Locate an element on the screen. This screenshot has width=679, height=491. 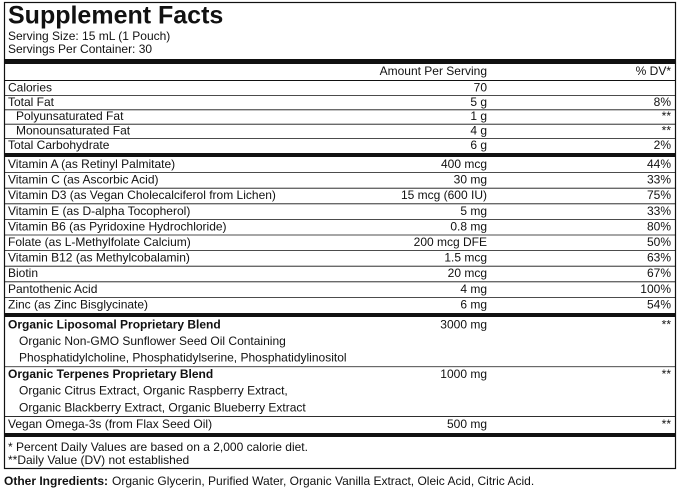
nutrient-name: Organic Liposomal Proprietary Blend is located at coordinates (114, 324).